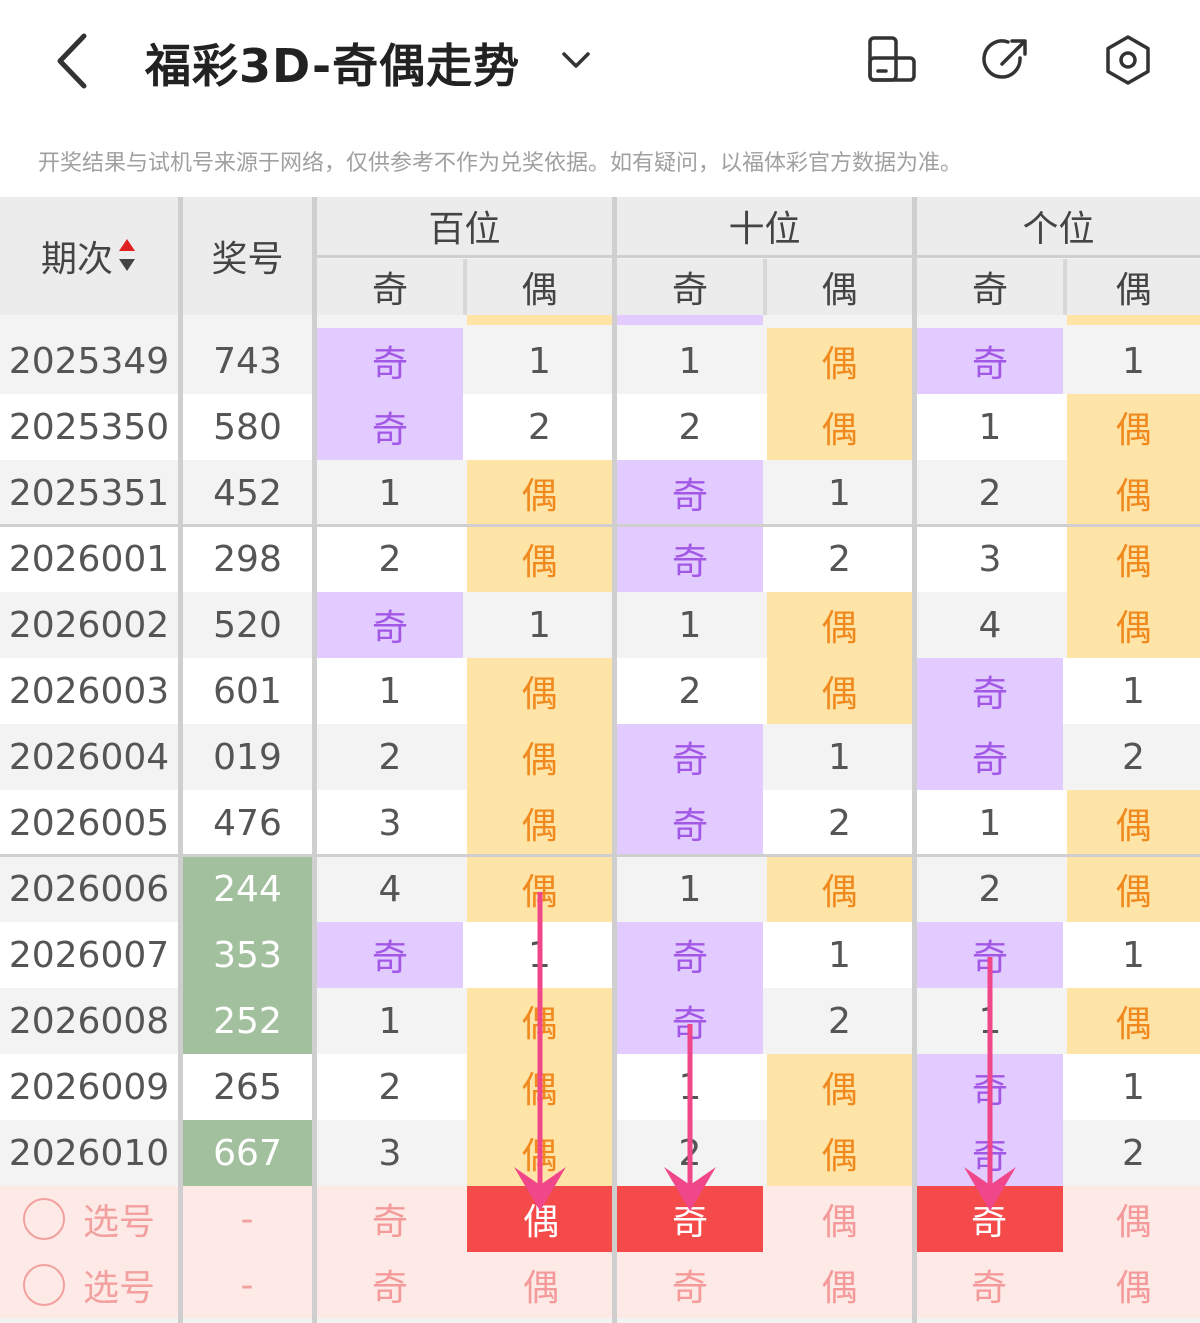  What do you see at coordinates (247, 955) in the screenshot?
I see `number-cell: 353` at bounding box center [247, 955].